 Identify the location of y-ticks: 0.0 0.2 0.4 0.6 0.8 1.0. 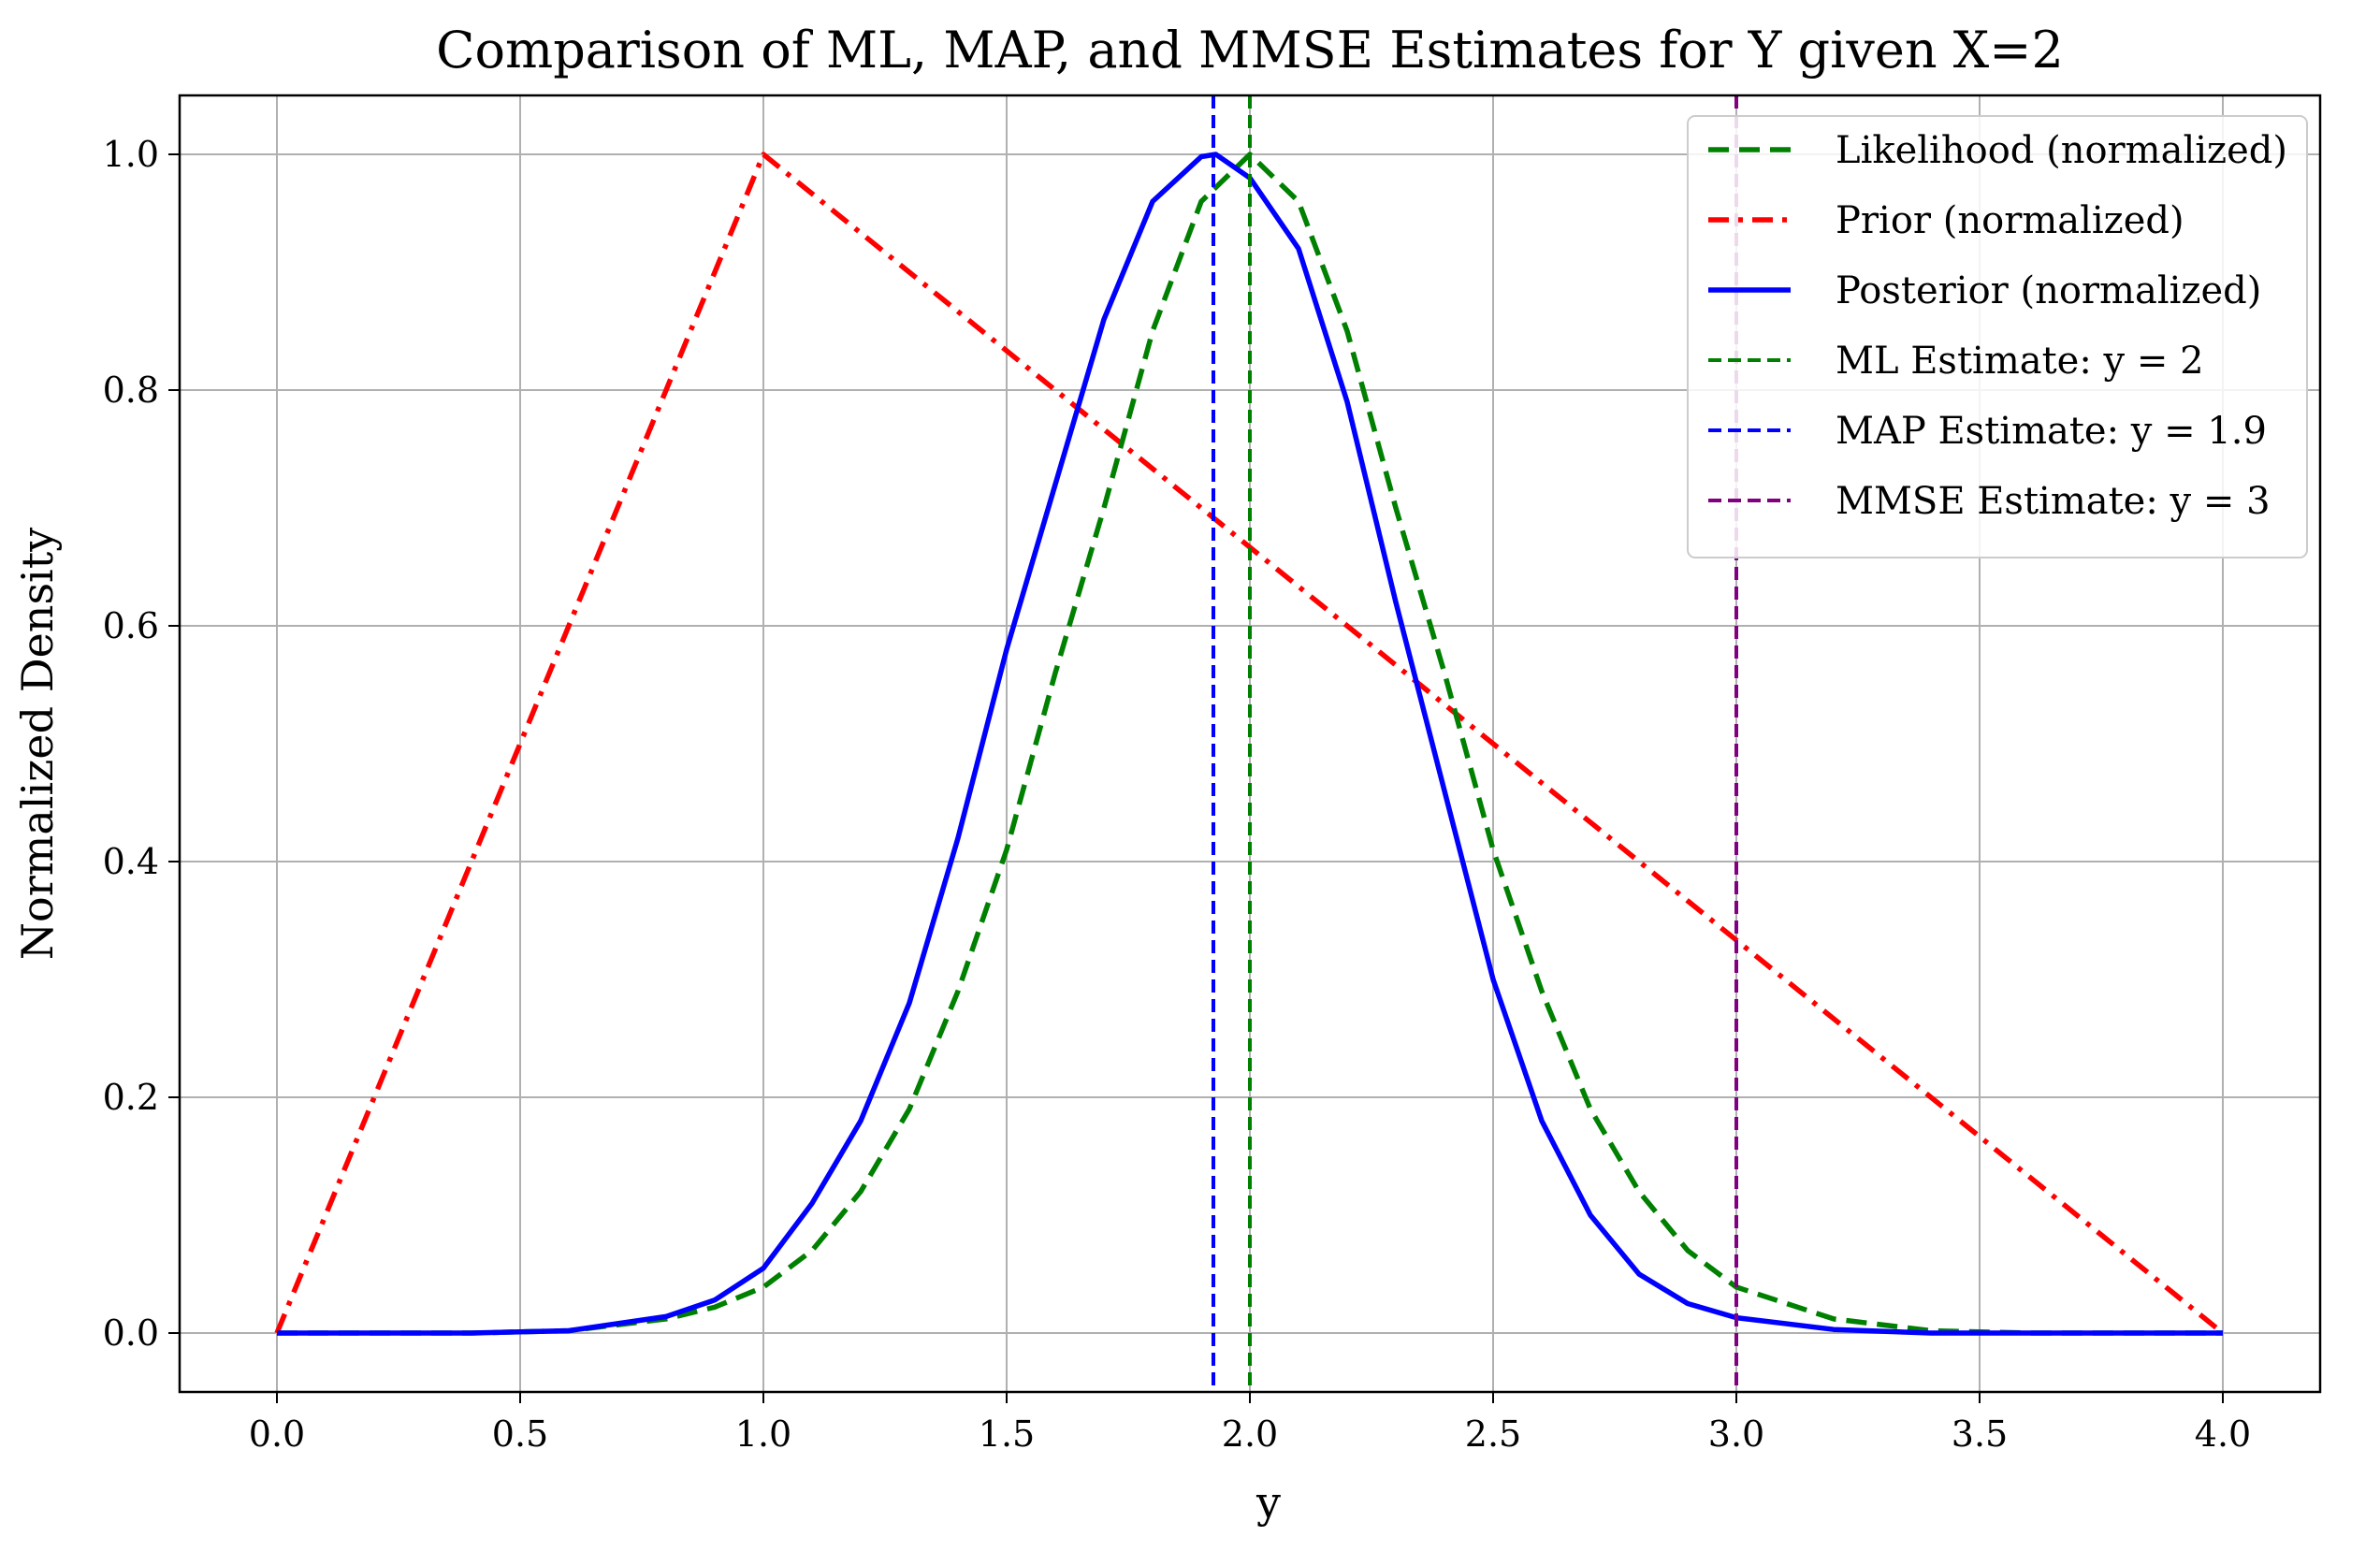
(141, 744).